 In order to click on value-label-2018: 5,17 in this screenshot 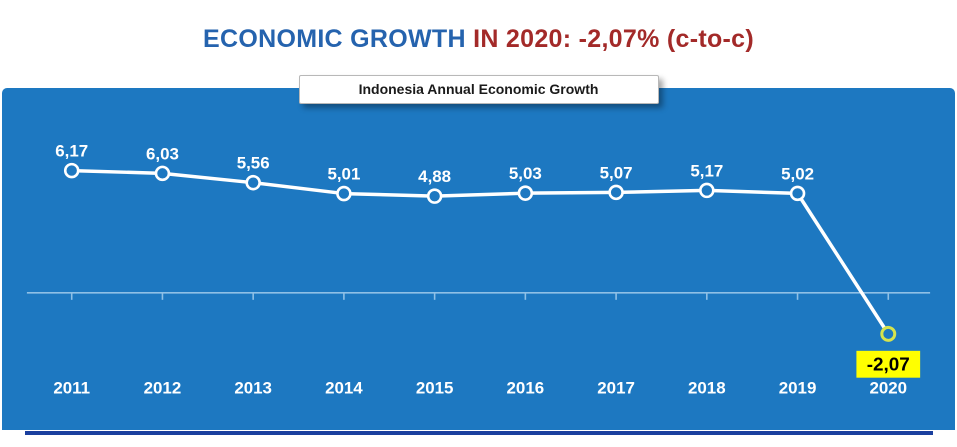, I will do `click(706, 170)`.